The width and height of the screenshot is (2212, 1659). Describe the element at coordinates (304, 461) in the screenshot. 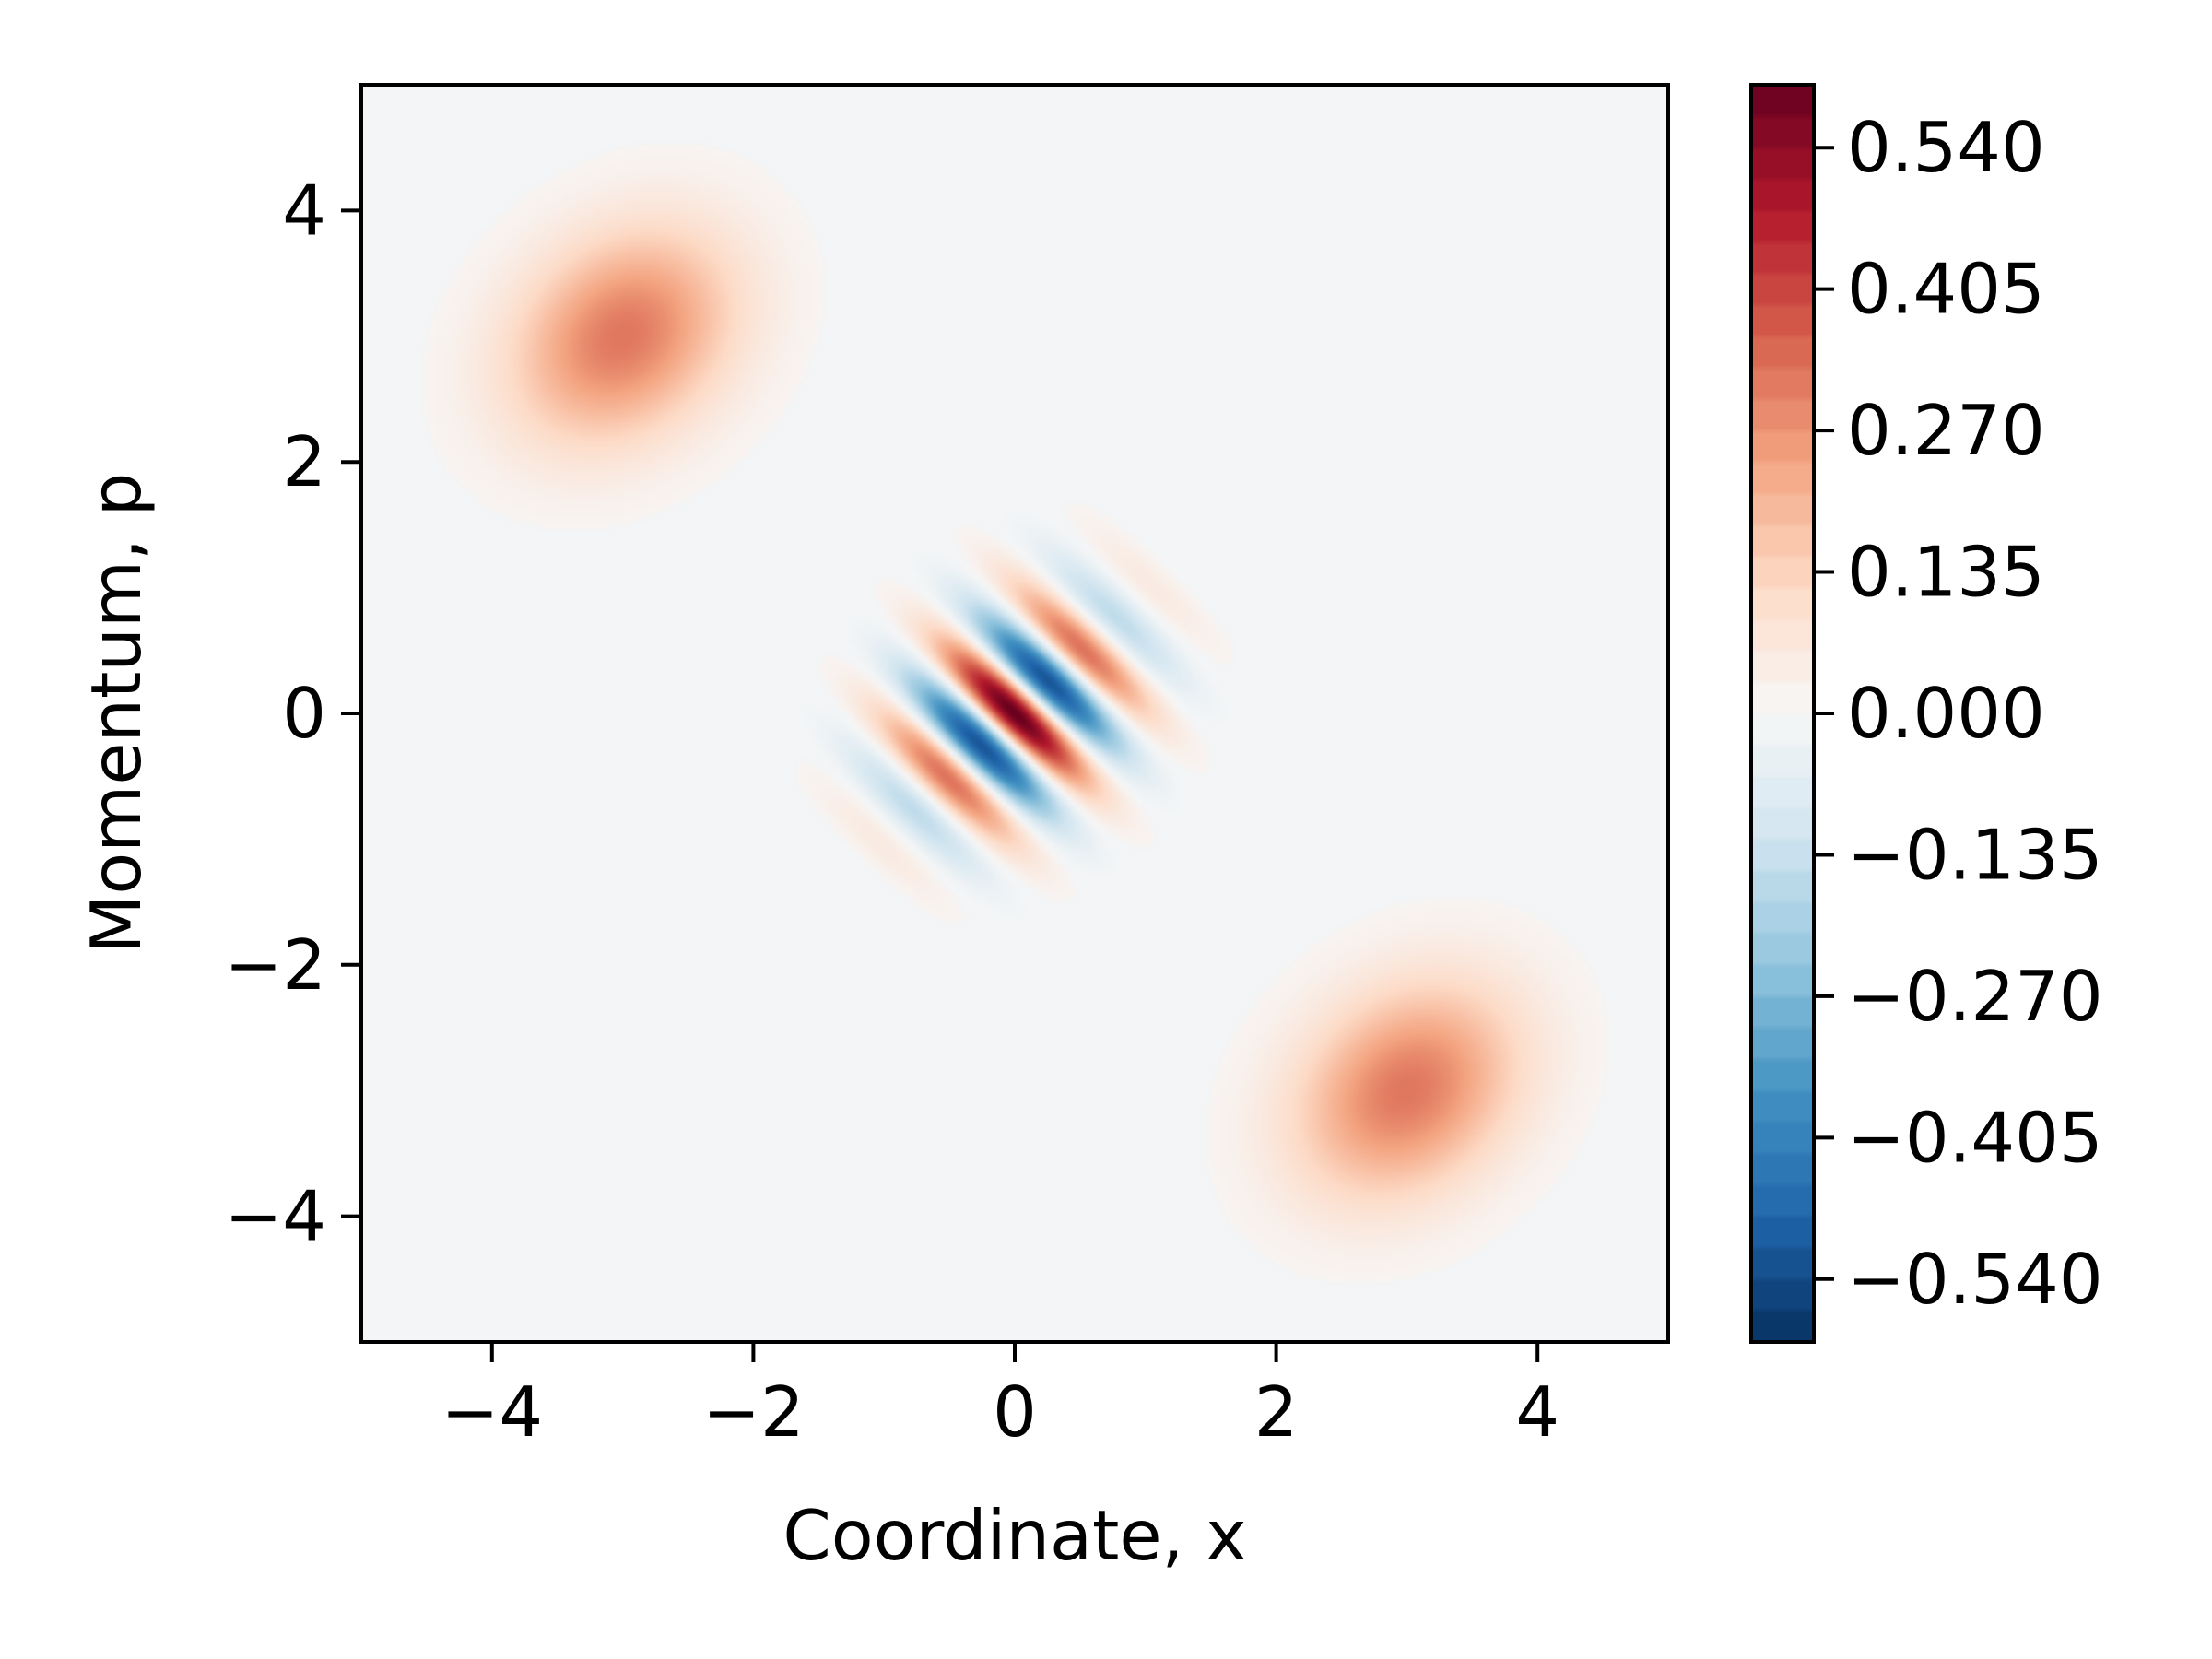

I see `y-tick-label: 2` at that location.